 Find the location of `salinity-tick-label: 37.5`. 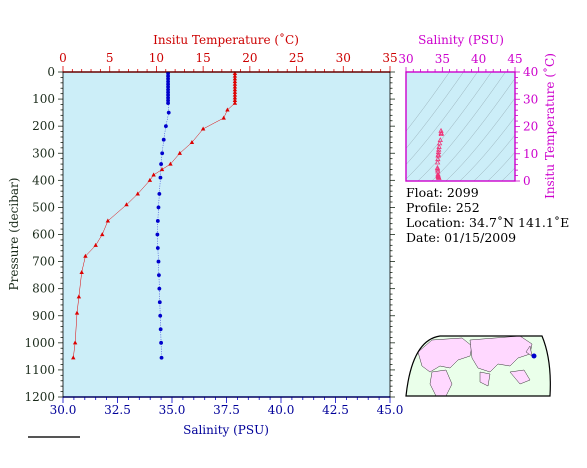

salinity-tick-label: 37.5 is located at coordinates (226, 410).